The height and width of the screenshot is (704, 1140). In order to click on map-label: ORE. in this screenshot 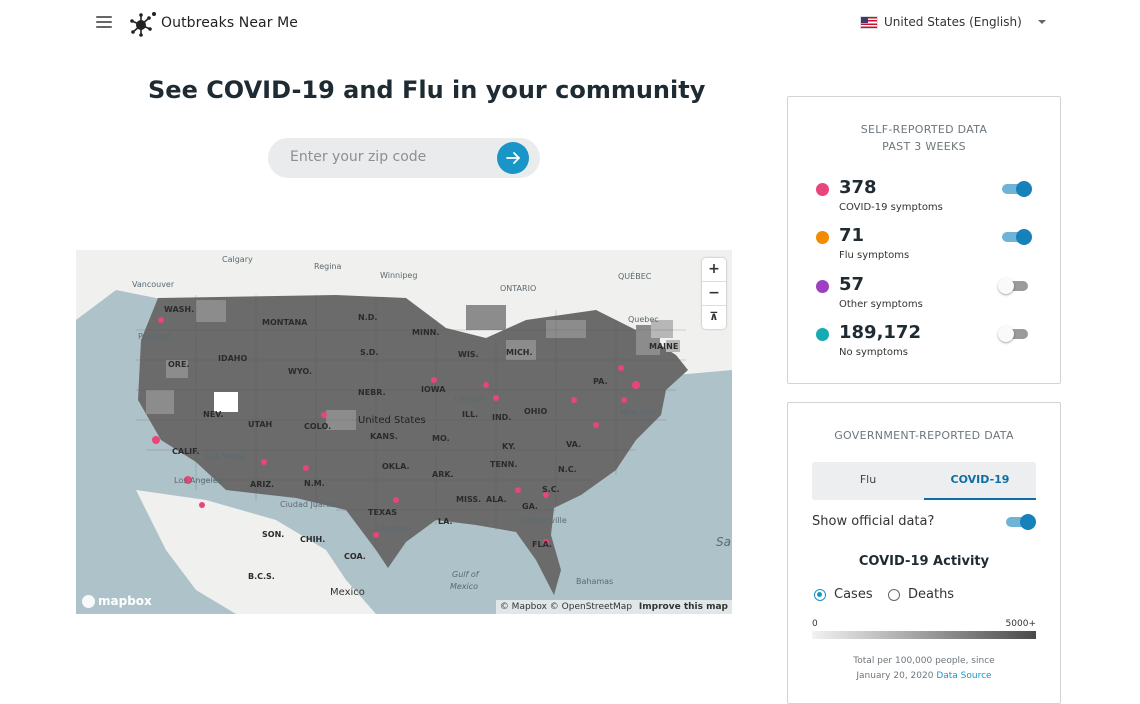, I will do `click(179, 364)`.